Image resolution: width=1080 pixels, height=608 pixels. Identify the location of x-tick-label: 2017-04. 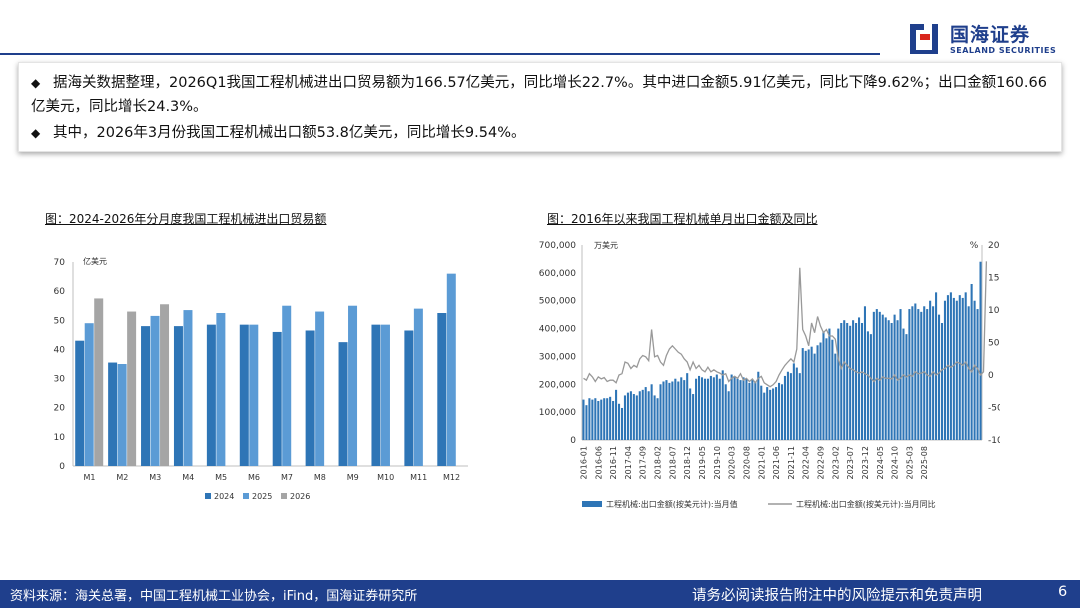
(628, 462).